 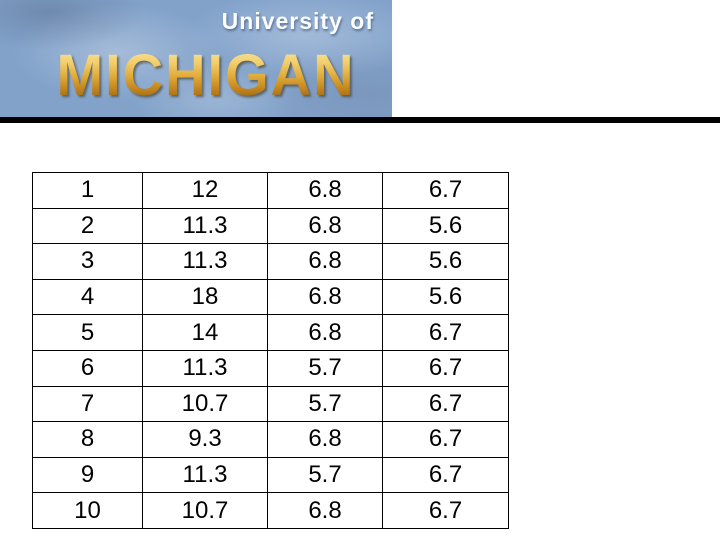 I want to click on table-row: 9 11.3 5.7 6.7, so click(x=270, y=475).